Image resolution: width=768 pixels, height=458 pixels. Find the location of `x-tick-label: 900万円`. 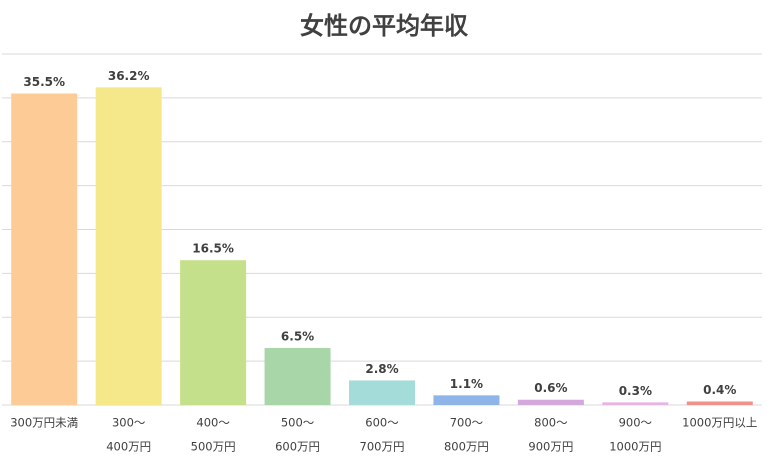

x-tick-label: 900万円 is located at coordinates (550, 447).